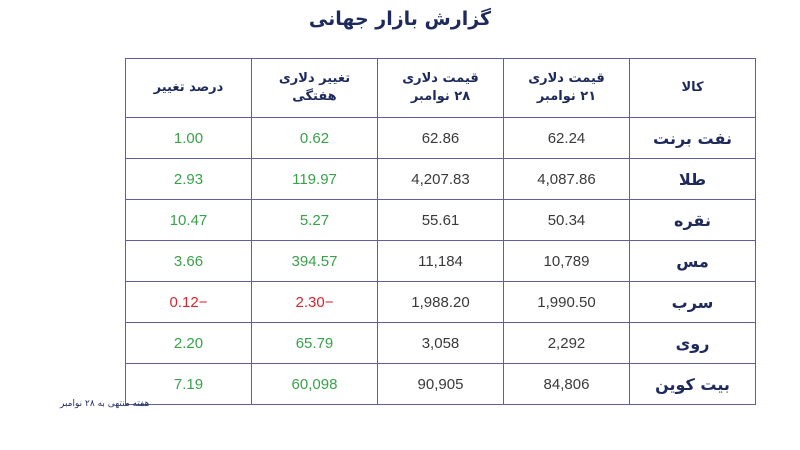  I want to click on value-cell: 119.97, so click(314, 179).